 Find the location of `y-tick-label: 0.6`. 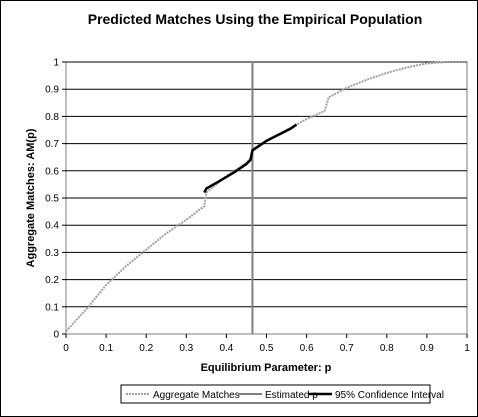

y-tick-label: 0.6 is located at coordinates (52, 171).